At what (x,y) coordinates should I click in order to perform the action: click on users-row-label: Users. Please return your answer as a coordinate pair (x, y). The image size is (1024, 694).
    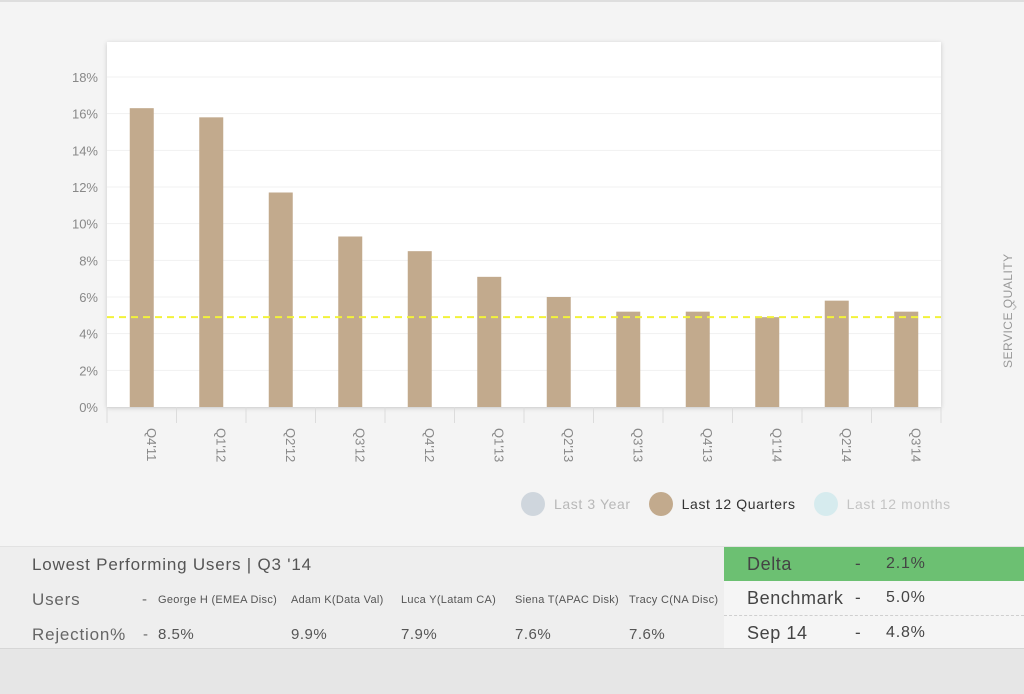
    Looking at the image, I should click on (56, 599).